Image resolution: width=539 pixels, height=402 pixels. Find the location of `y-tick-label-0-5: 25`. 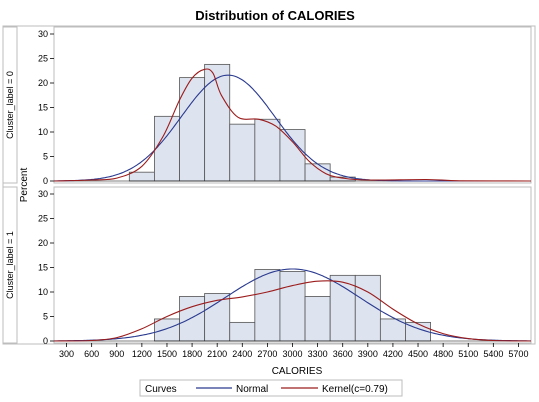

y-tick-label-0-5: 25 is located at coordinates (43, 59).